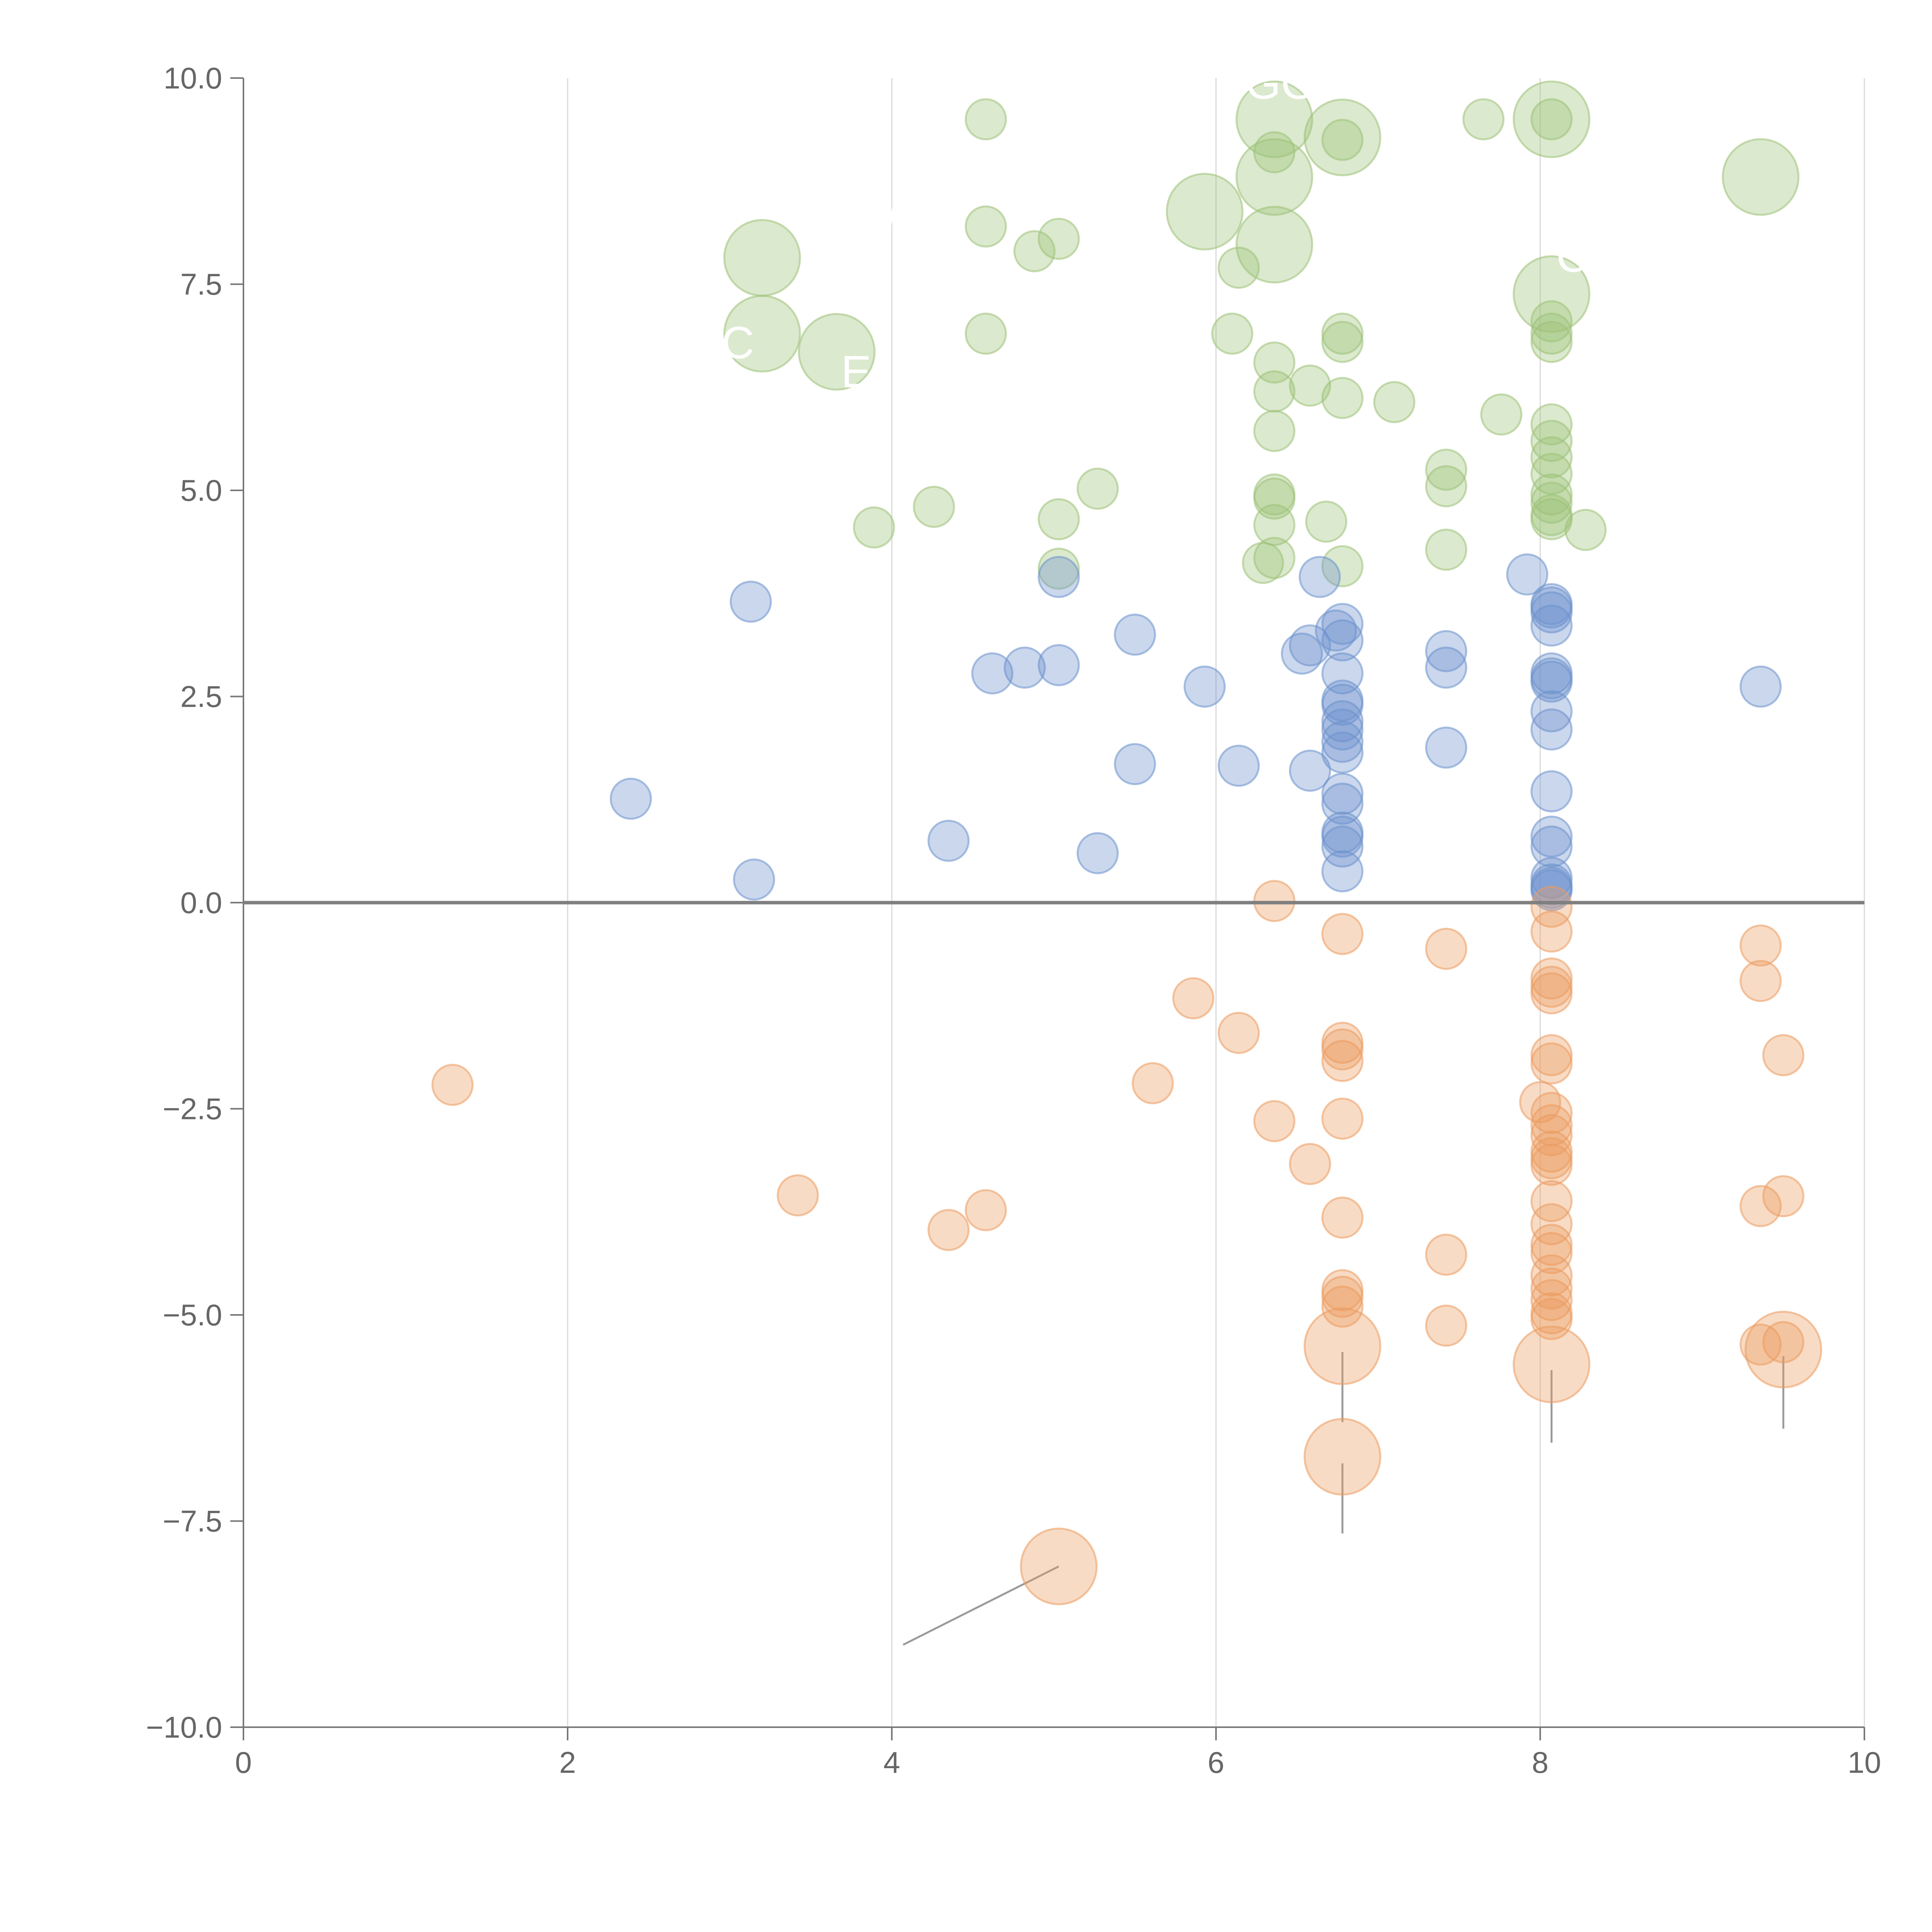 The image size is (1932, 1932). Describe the element at coordinates (201, 490) in the screenshot. I see `y-tick-label: 5.0` at that location.